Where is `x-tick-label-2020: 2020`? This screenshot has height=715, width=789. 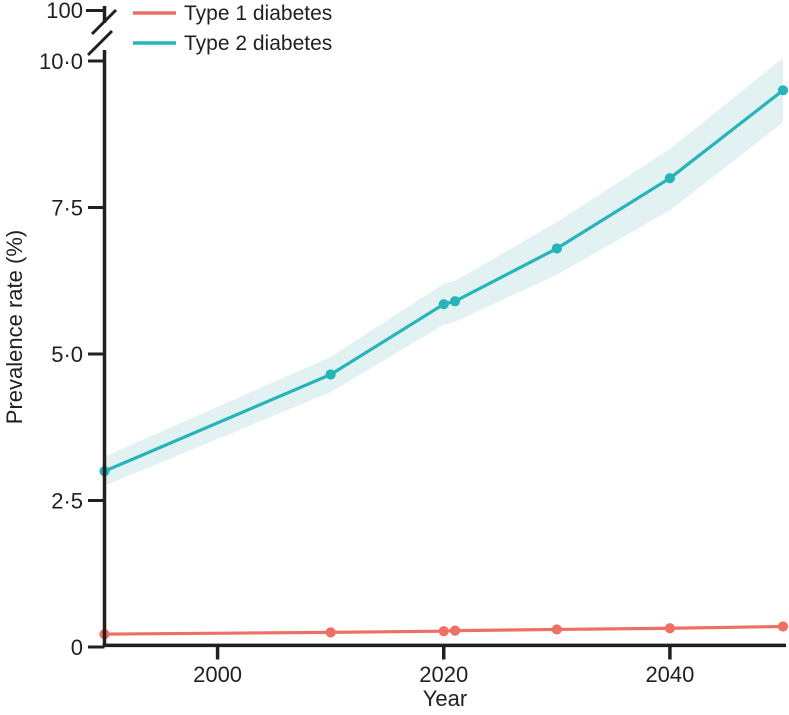 x-tick-label-2020: 2020 is located at coordinates (443, 674).